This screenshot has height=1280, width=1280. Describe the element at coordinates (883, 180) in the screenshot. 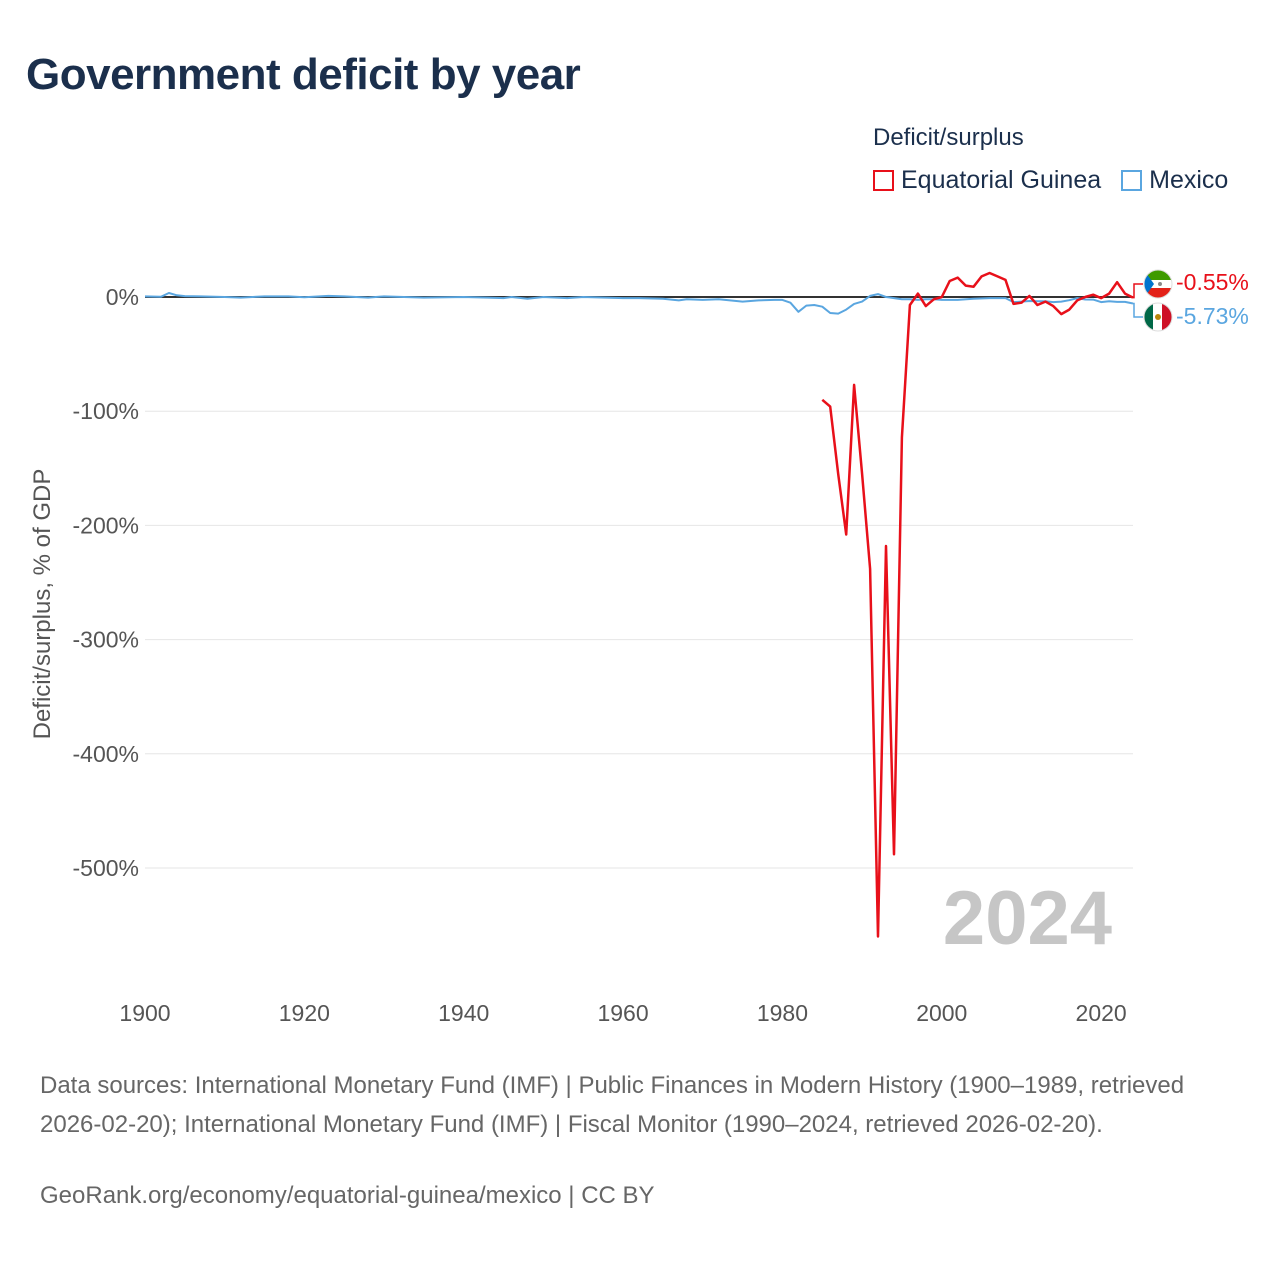

I see `legend-swatch-equatorial-guinea` at that location.